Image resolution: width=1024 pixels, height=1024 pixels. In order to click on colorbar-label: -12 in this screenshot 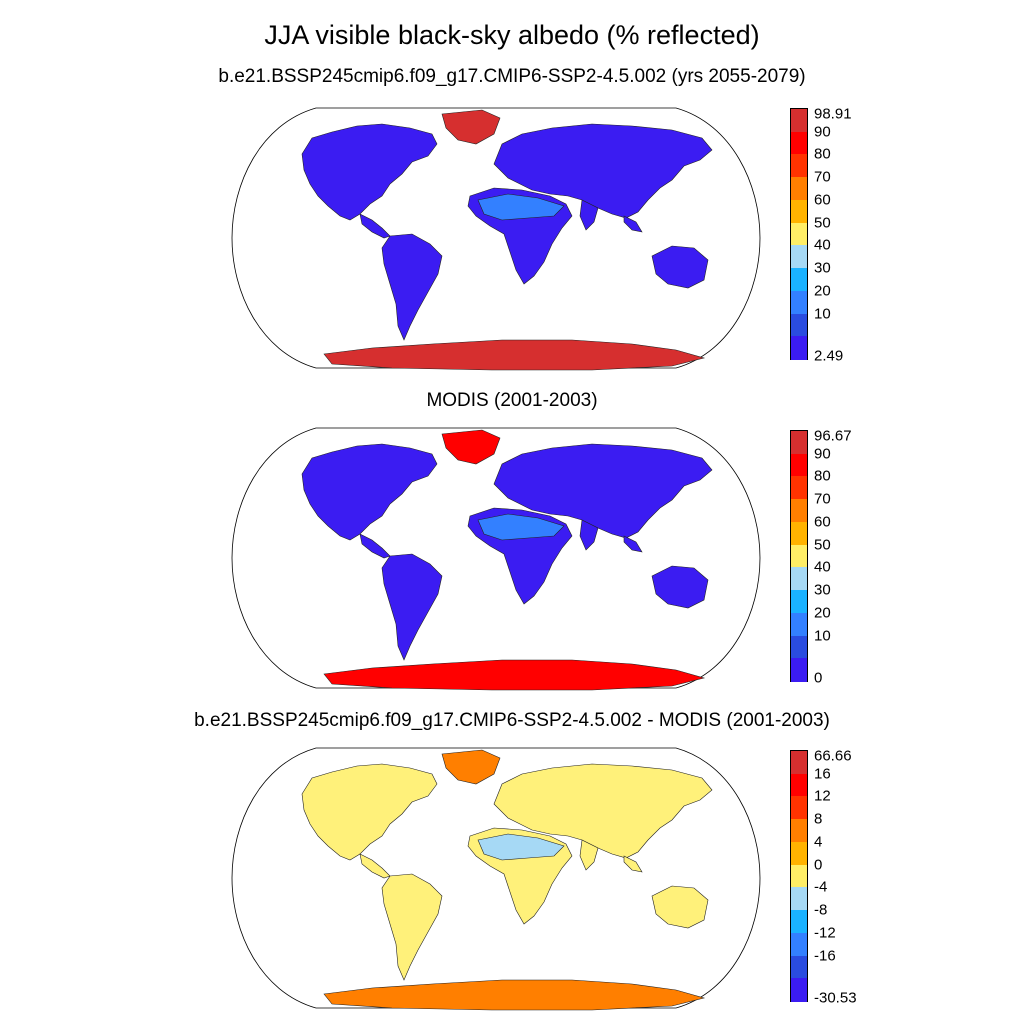, I will do `click(825, 933)`.